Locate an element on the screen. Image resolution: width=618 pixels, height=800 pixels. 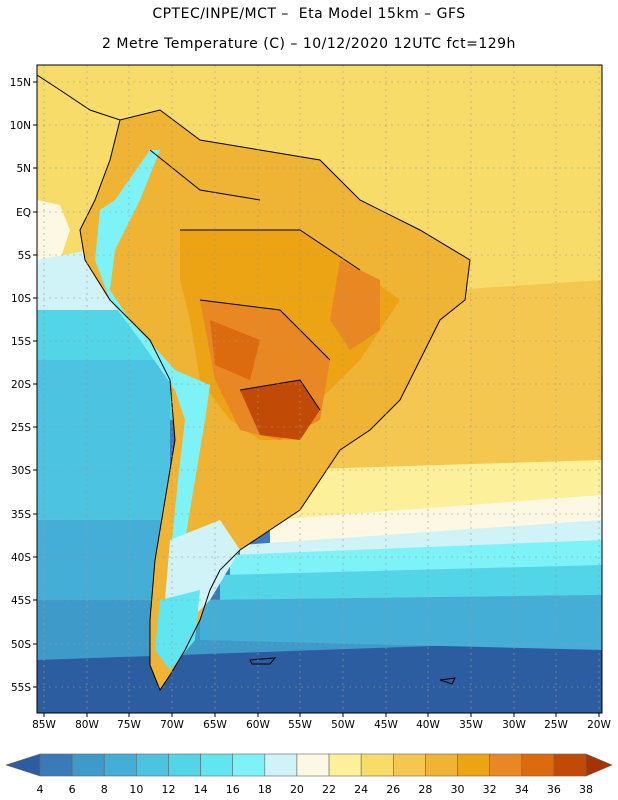
colorbar-arrow-high is located at coordinates (599, 765).